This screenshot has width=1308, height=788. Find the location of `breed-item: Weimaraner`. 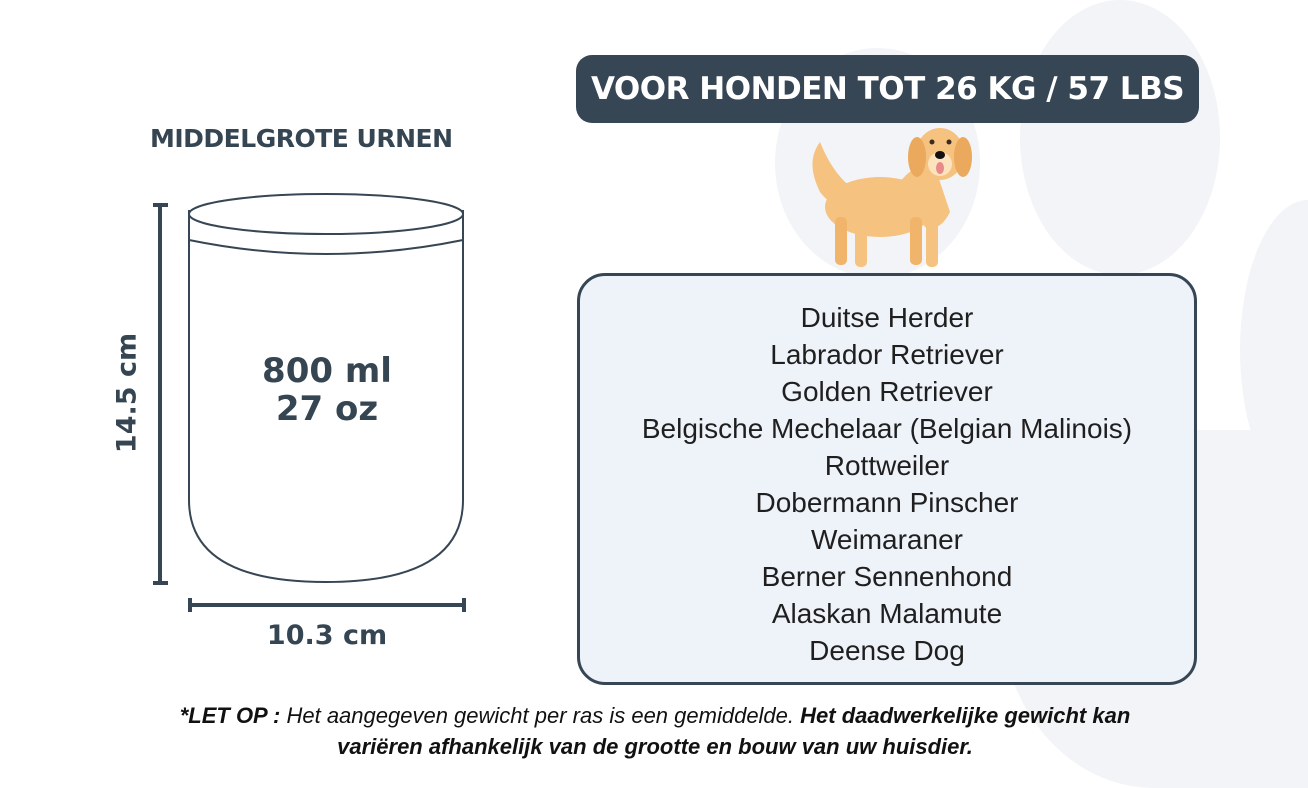

breed-item: Weimaraner is located at coordinates (887, 539).